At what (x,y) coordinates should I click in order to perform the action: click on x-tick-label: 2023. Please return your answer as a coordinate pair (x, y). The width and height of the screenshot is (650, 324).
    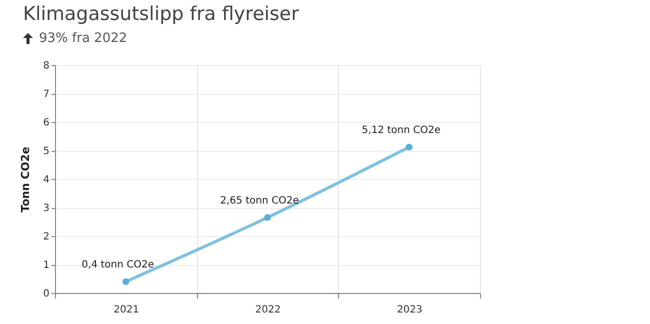
    Looking at the image, I should click on (409, 310).